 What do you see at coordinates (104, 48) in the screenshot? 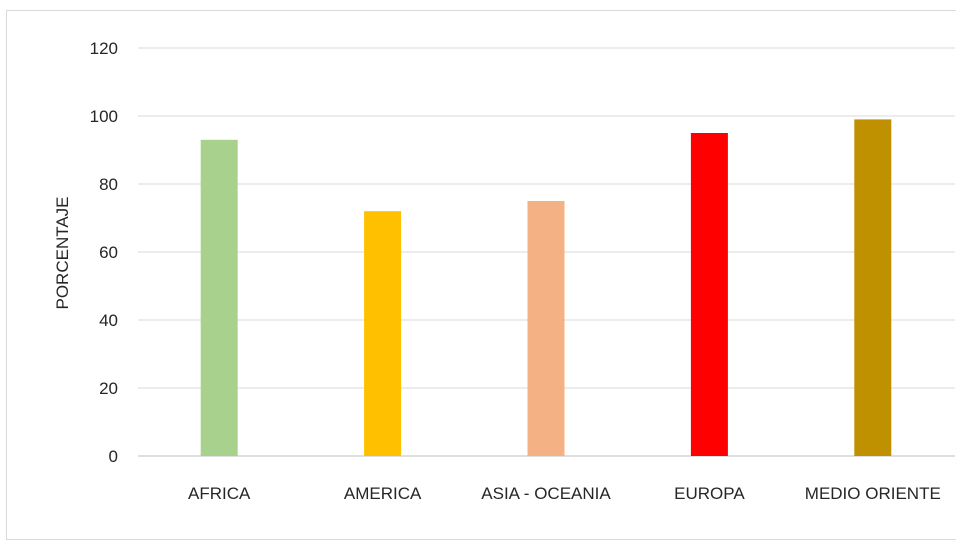
I see `y-tick-label: 120` at bounding box center [104, 48].